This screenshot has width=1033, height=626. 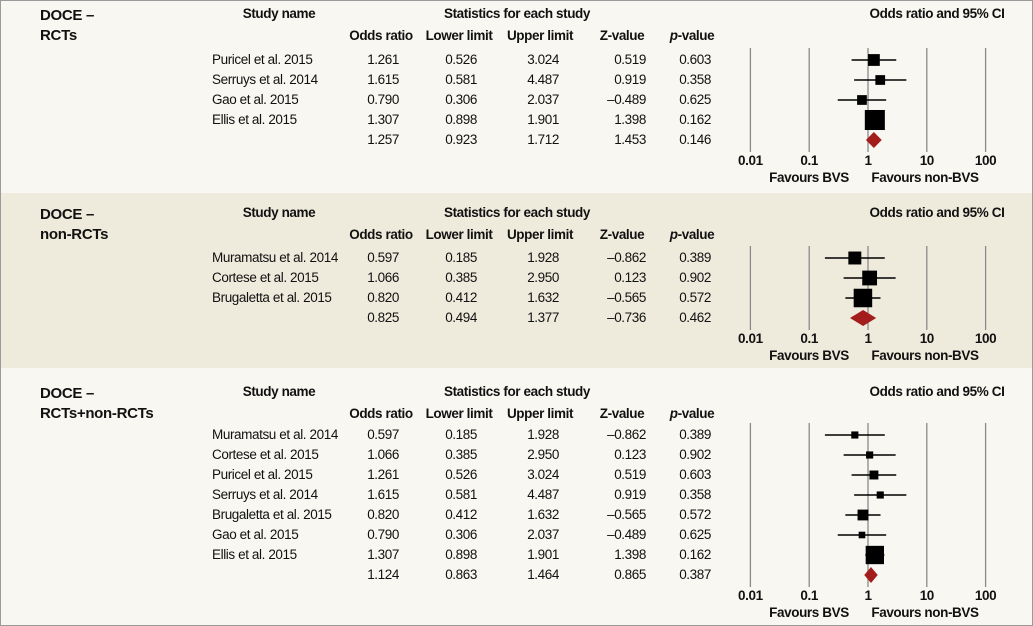 What do you see at coordinates (937, 391) in the screenshot?
I see `header-plot-title: Odds ratio and 95% CI` at bounding box center [937, 391].